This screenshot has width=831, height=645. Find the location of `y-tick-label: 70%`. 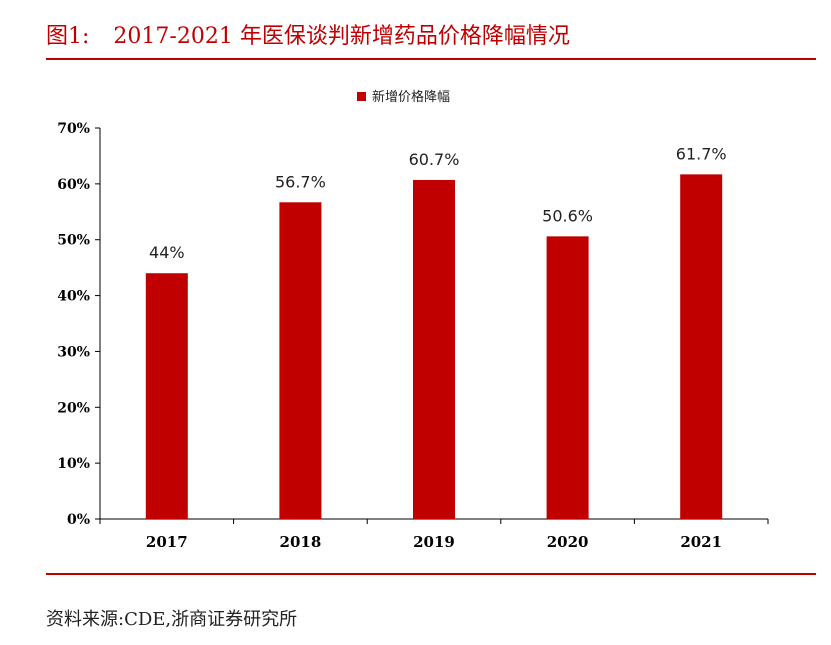

y-tick-label: 70% is located at coordinates (73, 129).